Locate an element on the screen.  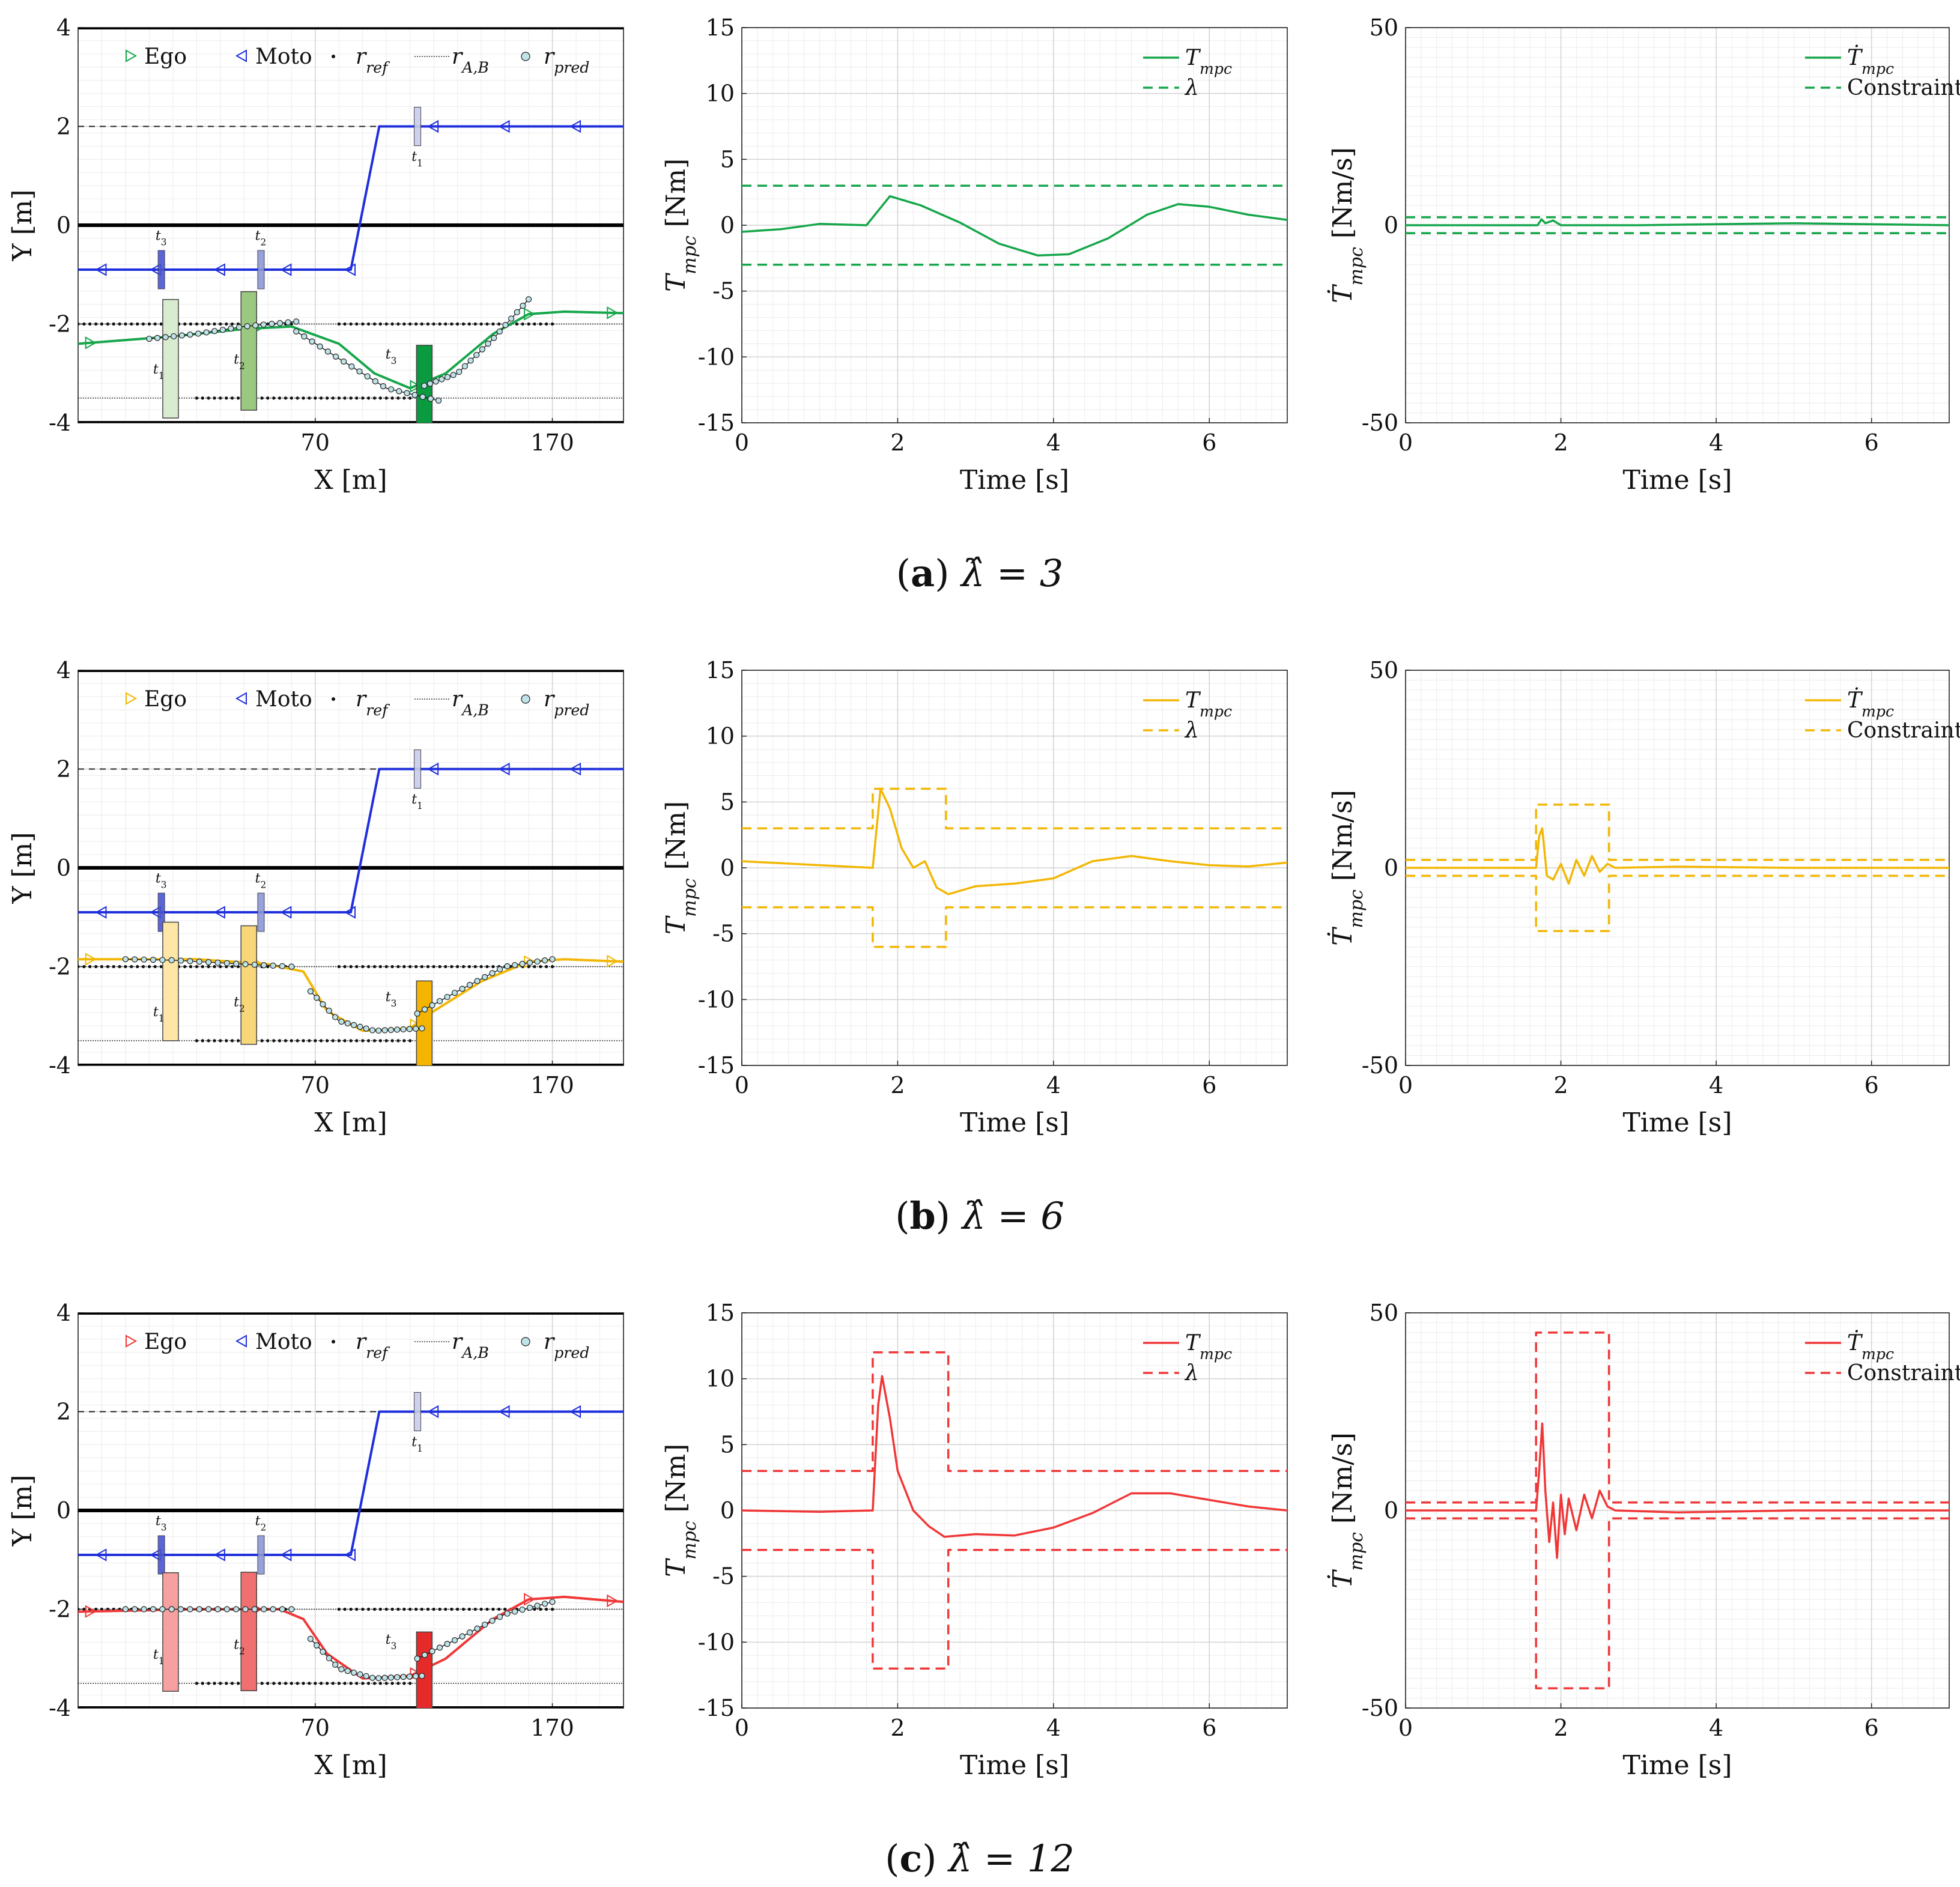
time-label: t3 is located at coordinates (161, 1523).